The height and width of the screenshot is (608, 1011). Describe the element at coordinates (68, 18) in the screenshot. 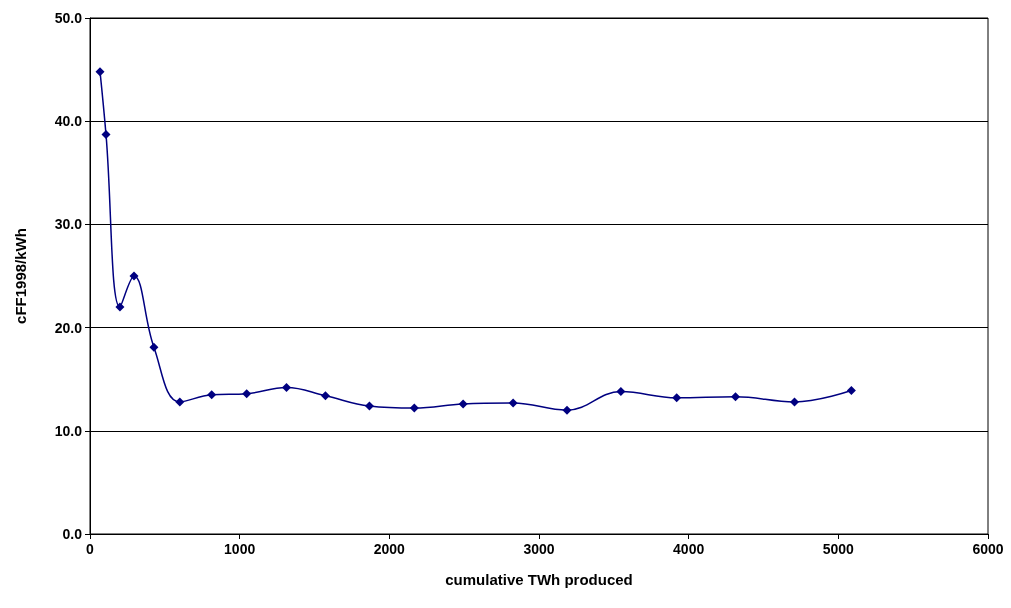

I see `y-tick-label: 50.0` at that location.